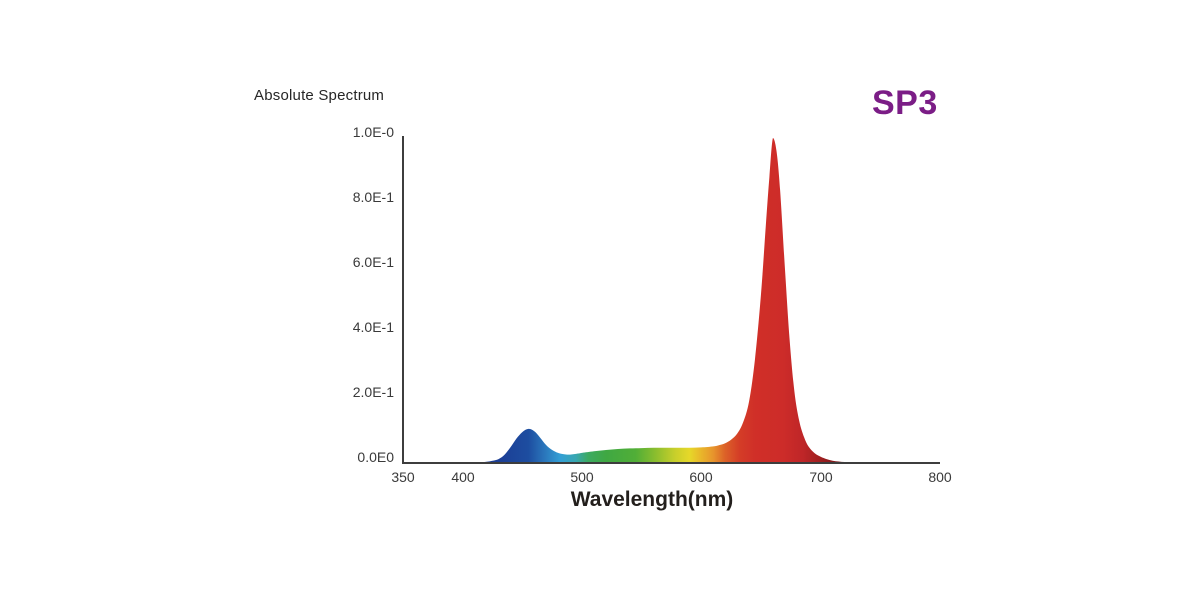  What do you see at coordinates (373, 197) in the screenshot?
I see `y-tick-label: 8.0E-1` at bounding box center [373, 197].